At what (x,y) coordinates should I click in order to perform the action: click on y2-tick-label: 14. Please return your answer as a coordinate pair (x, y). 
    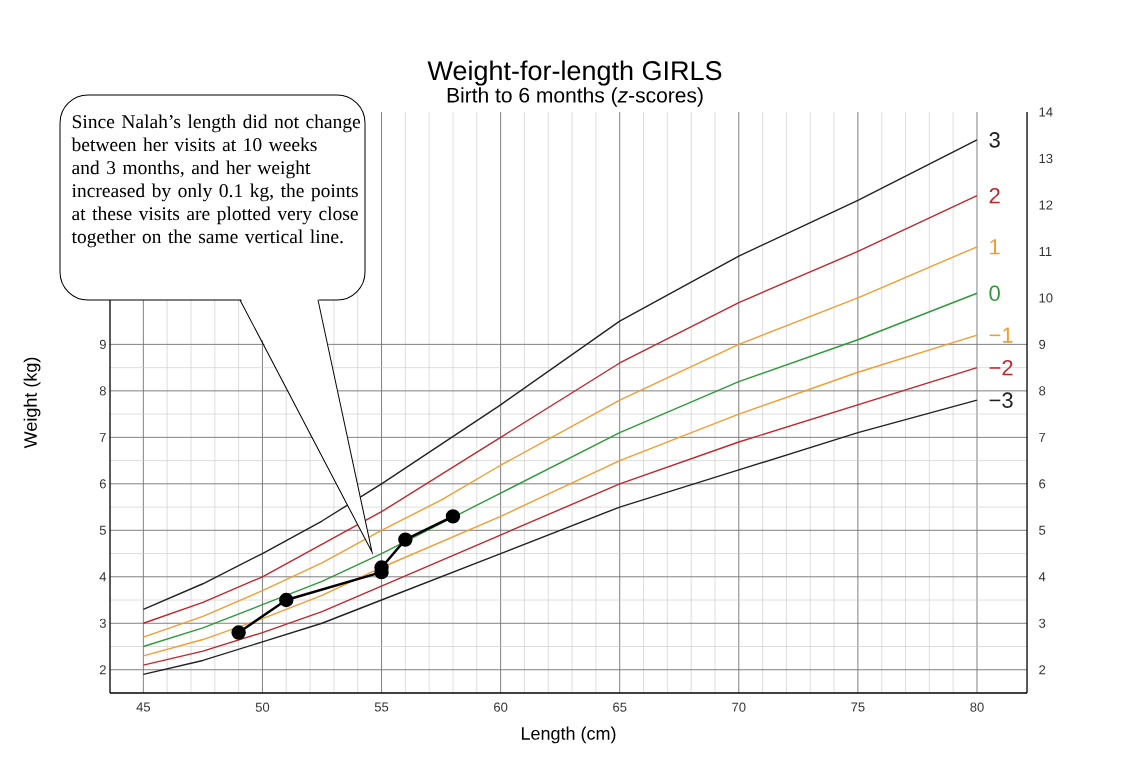
    Looking at the image, I should click on (1046, 112).